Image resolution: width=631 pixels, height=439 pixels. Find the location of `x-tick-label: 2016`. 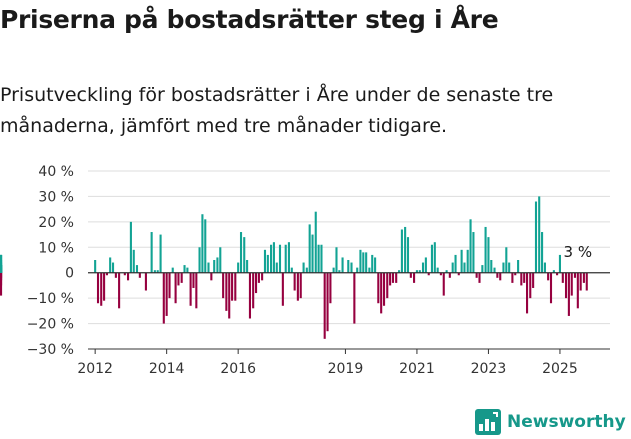

x-tick-label: 2016 is located at coordinates (238, 369).